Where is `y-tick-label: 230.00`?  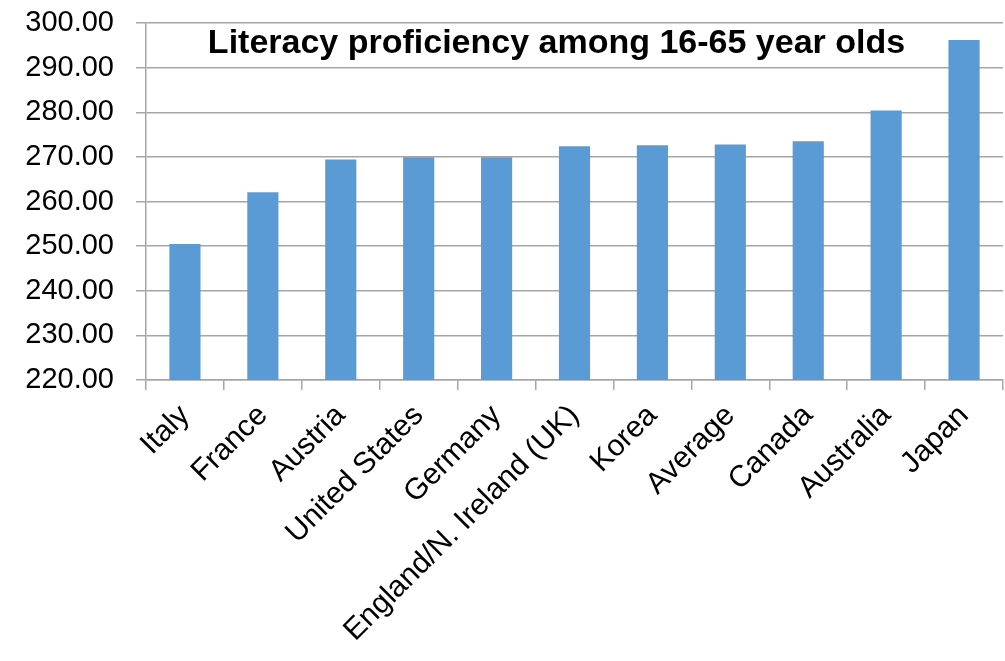 y-tick-label: 230.00 is located at coordinates (69, 333).